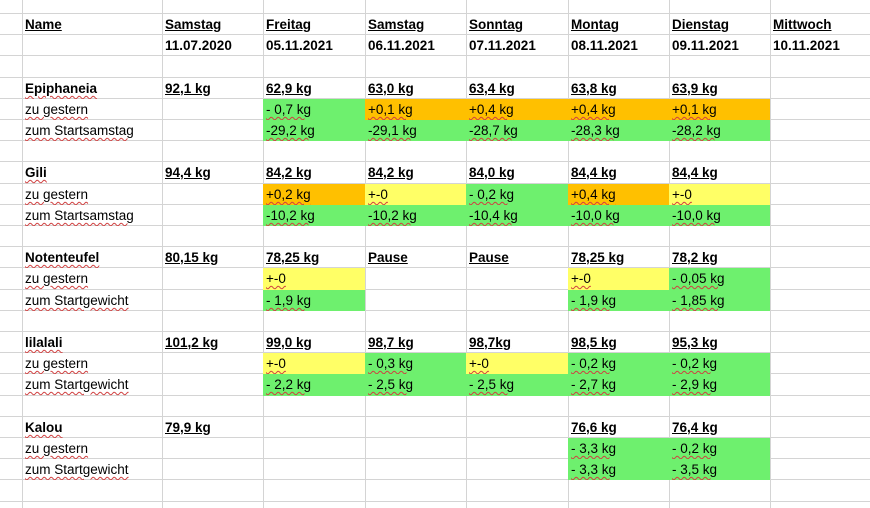 The image size is (870, 508). I want to click on weight-cell: 76,6 kg, so click(618, 427).